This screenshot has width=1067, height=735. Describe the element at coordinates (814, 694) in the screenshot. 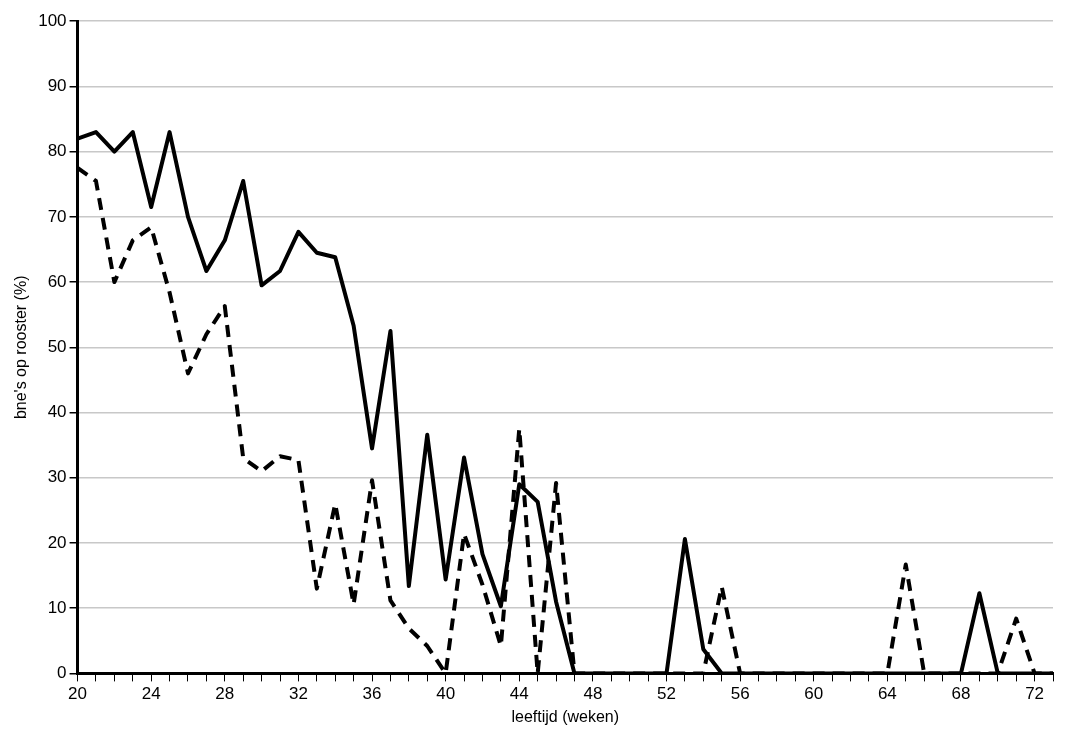

I see `x-tick-label: 60` at that location.